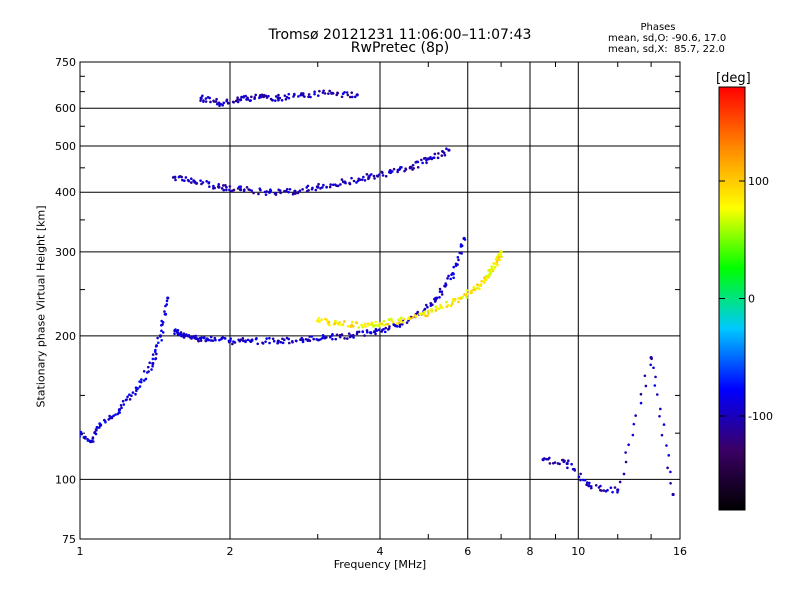 The image size is (800, 600). What do you see at coordinates (746, 299) in the screenshot?
I see `colorbar-ticks: 100 0 -100` at bounding box center [746, 299].